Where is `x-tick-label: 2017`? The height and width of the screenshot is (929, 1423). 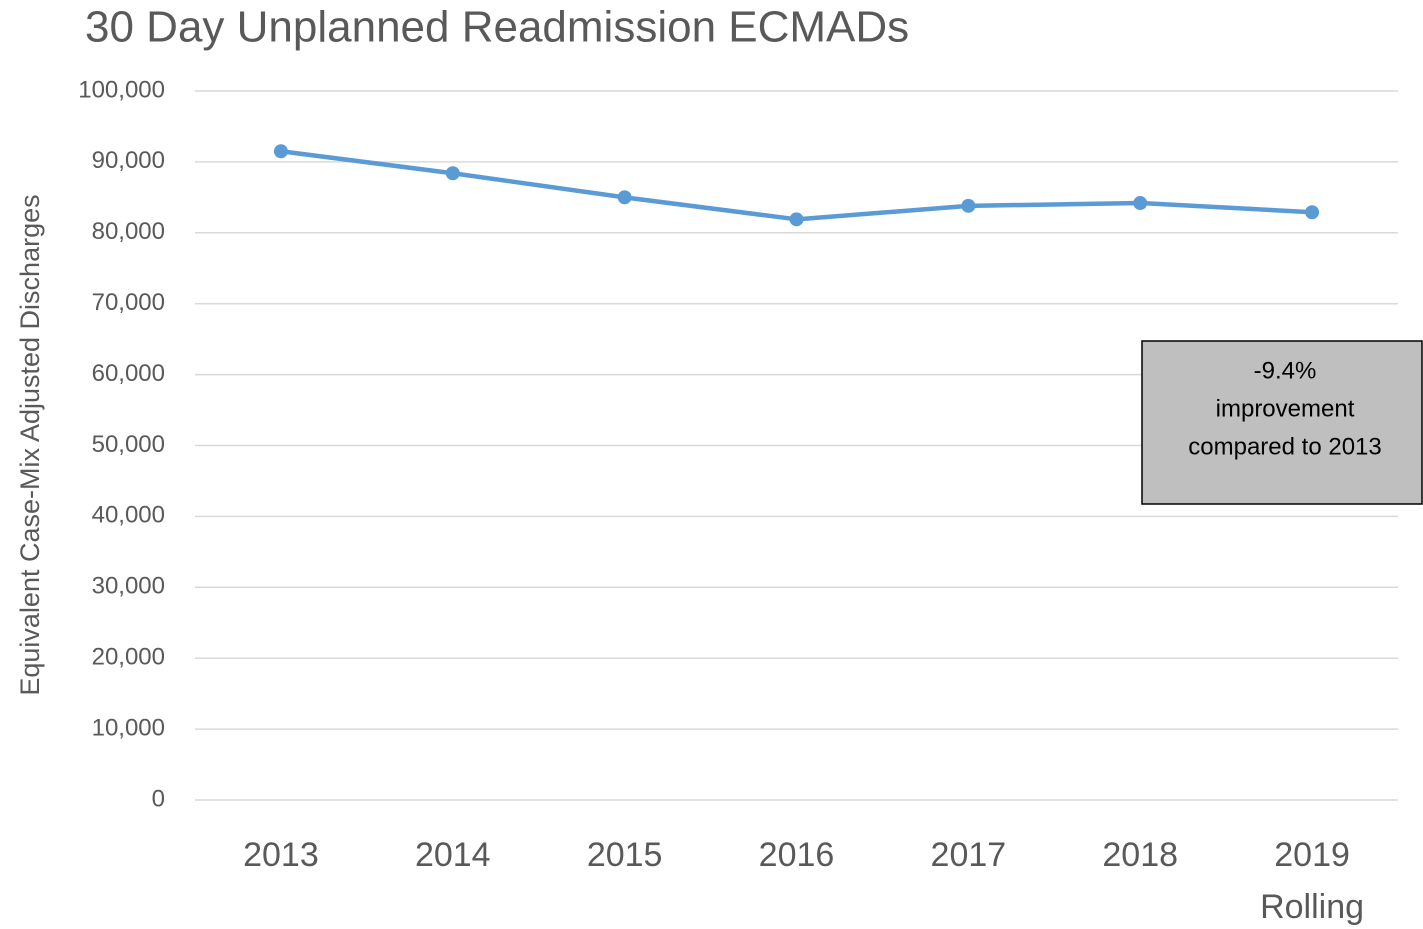 x-tick-label: 2017 is located at coordinates (969, 855).